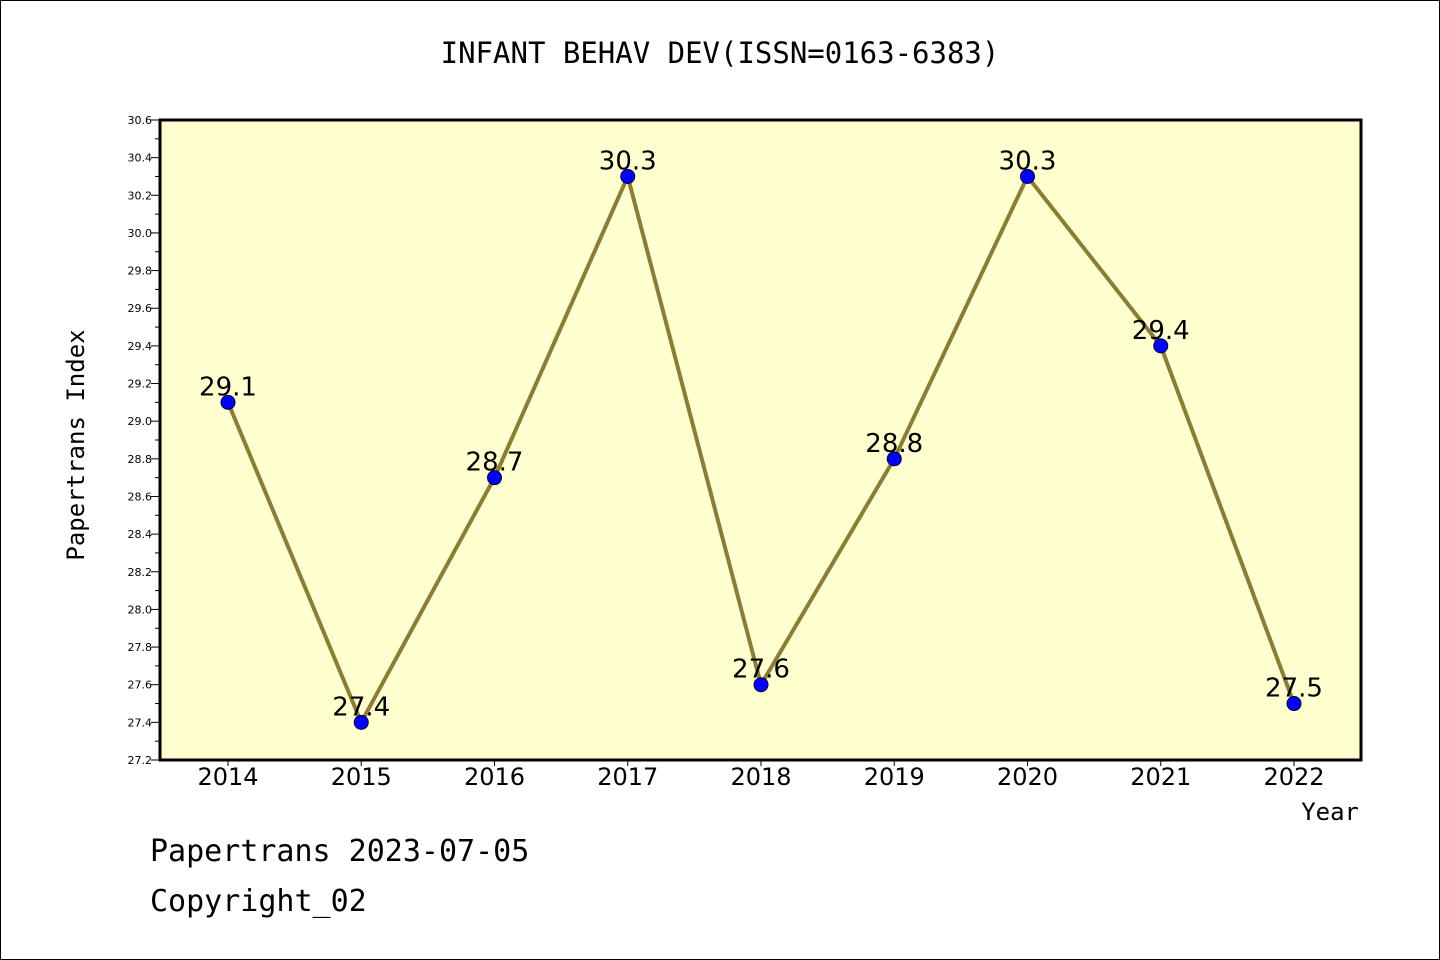 The height and width of the screenshot is (960, 1440). Describe the element at coordinates (140, 760) in the screenshot. I see `y-tick-label: 27.2` at that location.